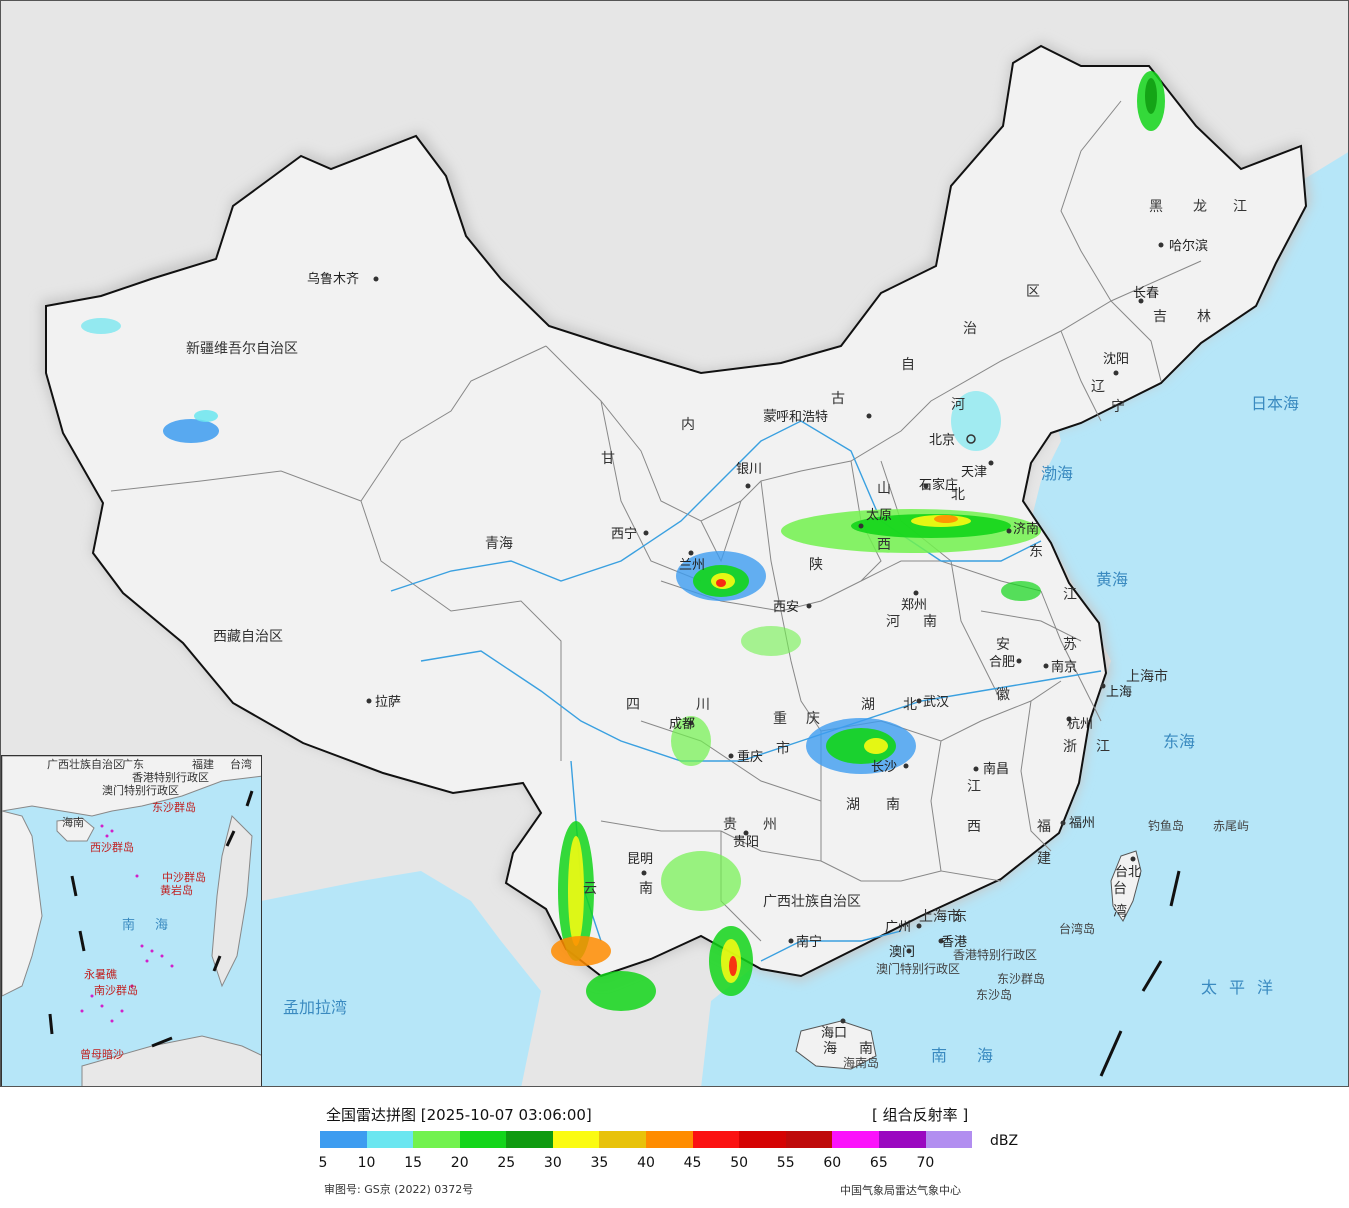 The image size is (1349, 1208). Describe the element at coordinates (1128, 872) in the screenshot. I see `city-label: 台北` at that location.